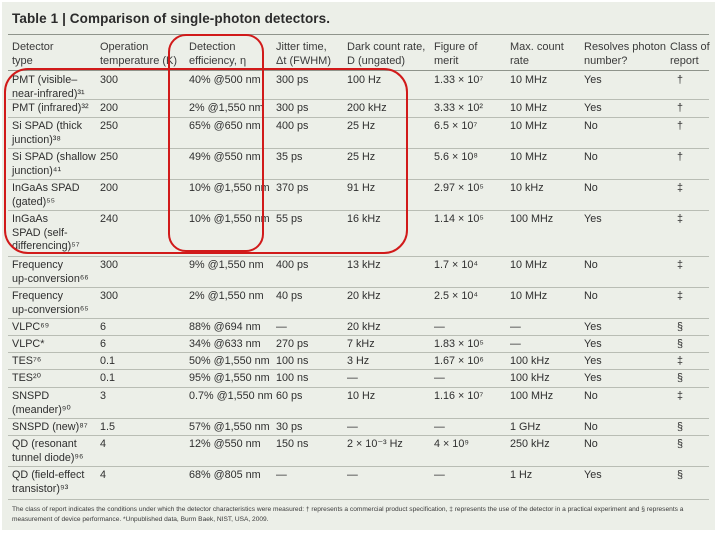 Image resolution: width=720 pixels, height=540 pixels. What do you see at coordinates (109, 296) in the screenshot?
I see `cell-temp: 300` at bounding box center [109, 296].